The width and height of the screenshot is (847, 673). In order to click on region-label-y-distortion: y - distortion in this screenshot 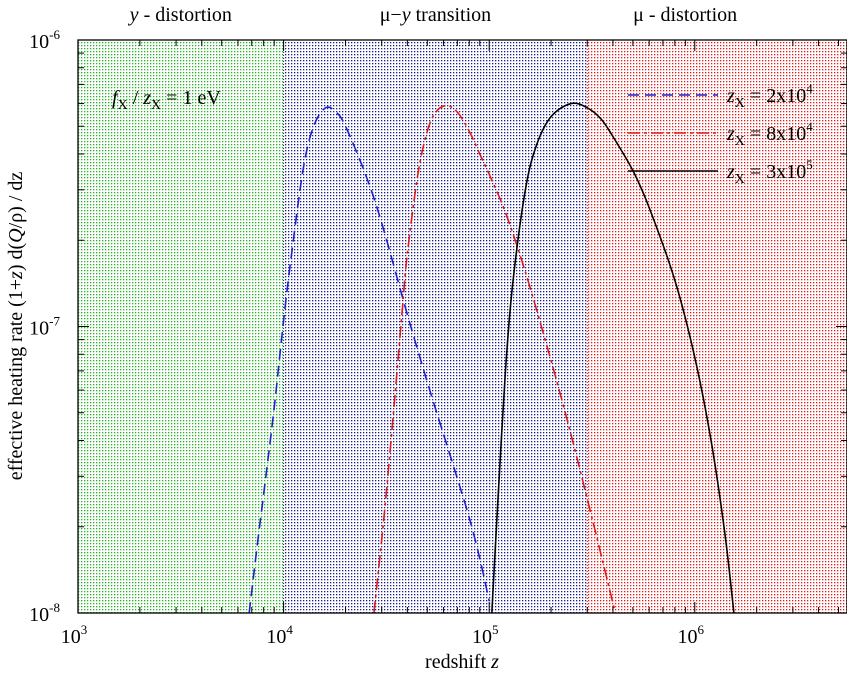, I will do `click(180, 15)`.